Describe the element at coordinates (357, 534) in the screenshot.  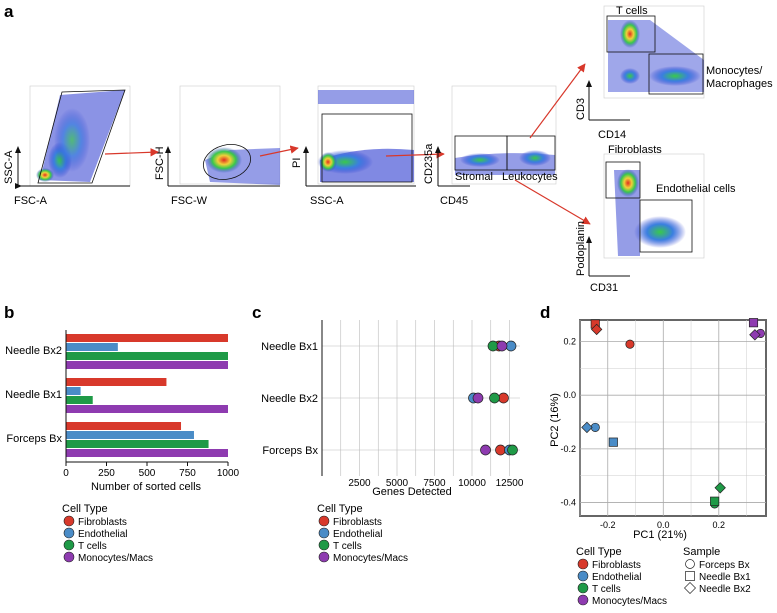
I see `legend-label: Endothelial` at that location.